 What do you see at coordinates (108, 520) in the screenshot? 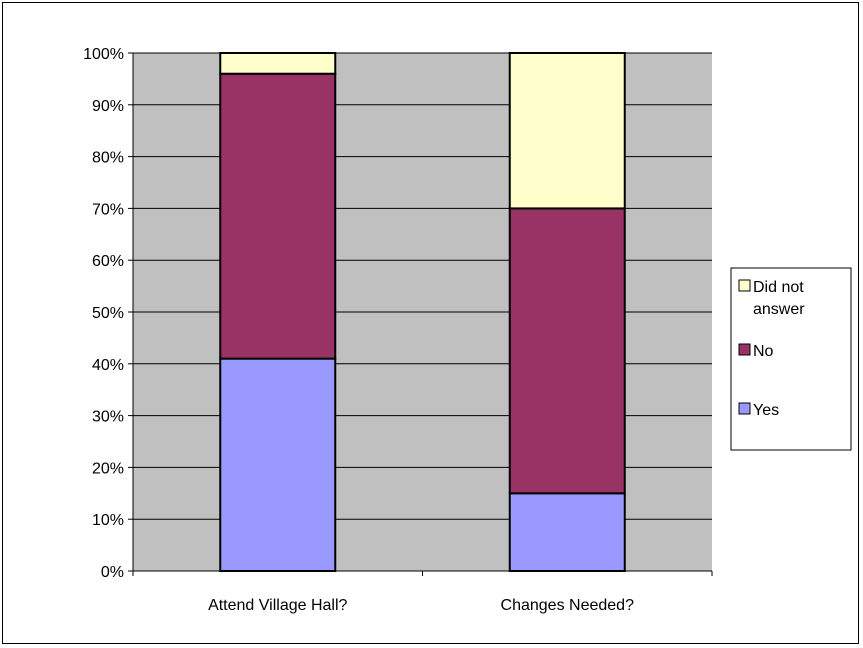
I see `y-tick-label: 10%` at bounding box center [108, 520].